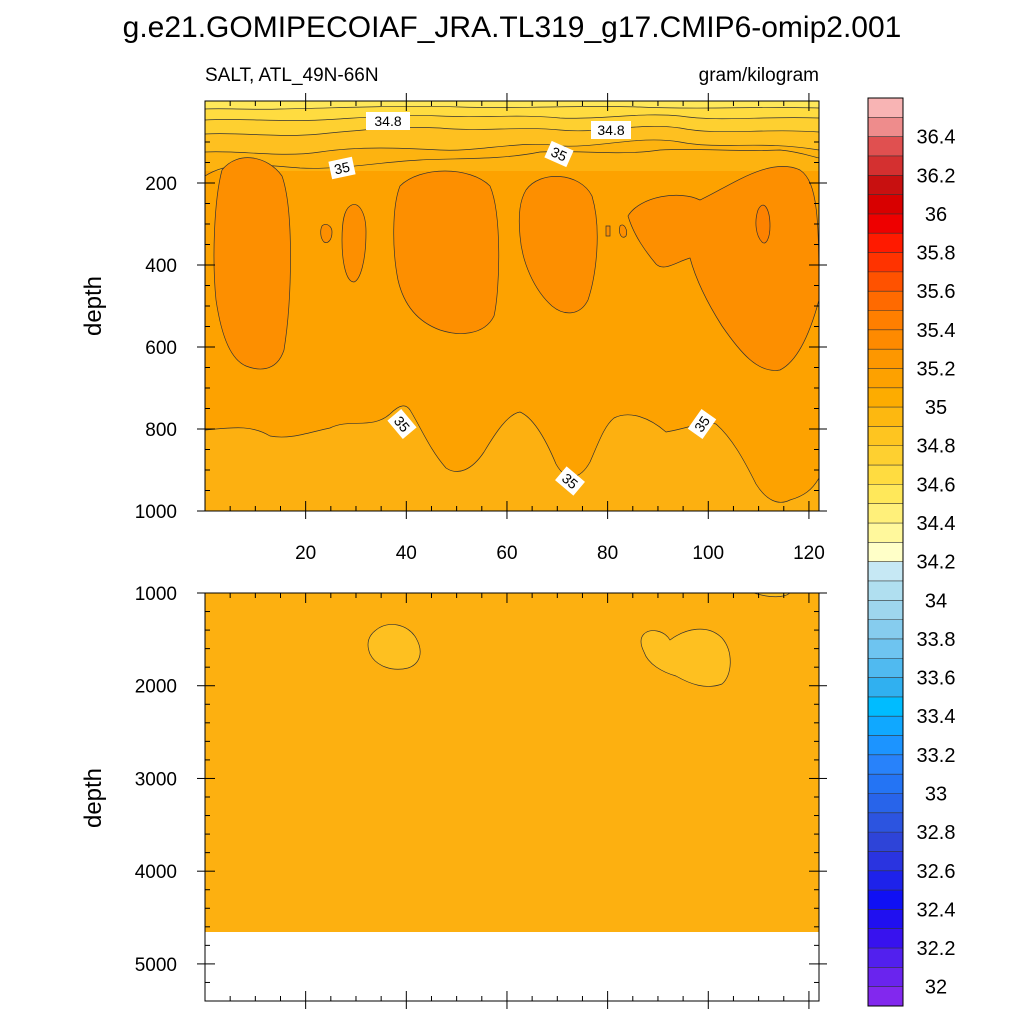 The height and width of the screenshot is (1024, 1024). What do you see at coordinates (610, 130) in the screenshot?
I see `upper-contour-label-2: 34.8` at bounding box center [610, 130].